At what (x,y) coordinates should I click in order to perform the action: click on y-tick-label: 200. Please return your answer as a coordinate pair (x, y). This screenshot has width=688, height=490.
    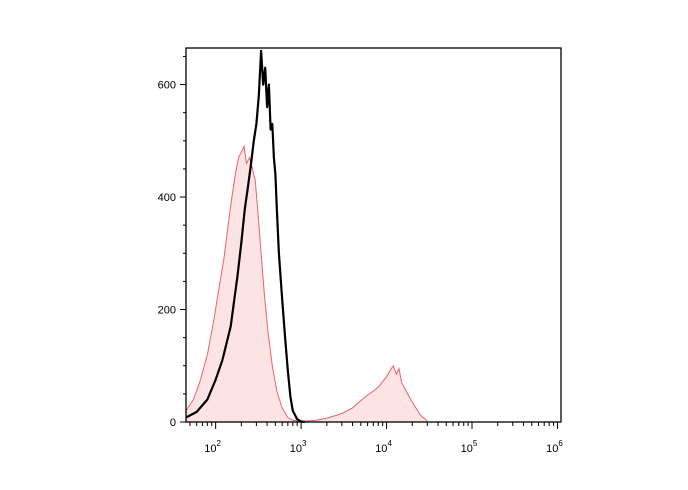
    Looking at the image, I should click on (167, 311).